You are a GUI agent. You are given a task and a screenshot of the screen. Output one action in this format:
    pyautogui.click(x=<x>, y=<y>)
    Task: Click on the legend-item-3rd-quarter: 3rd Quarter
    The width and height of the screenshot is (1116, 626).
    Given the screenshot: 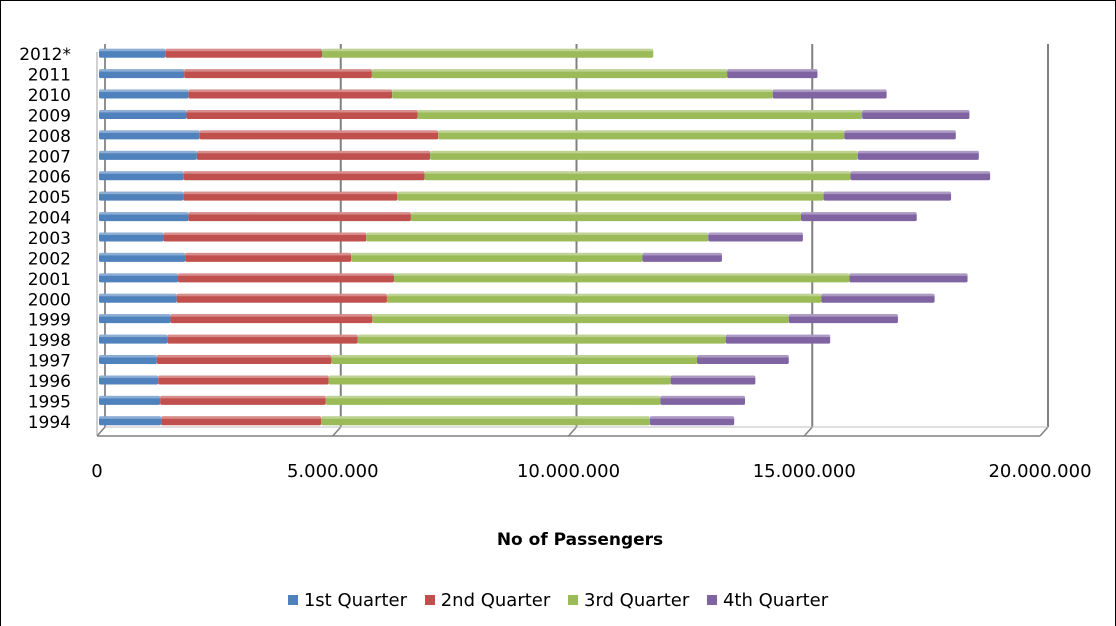 What is the action you would take?
    pyautogui.click(x=628, y=600)
    